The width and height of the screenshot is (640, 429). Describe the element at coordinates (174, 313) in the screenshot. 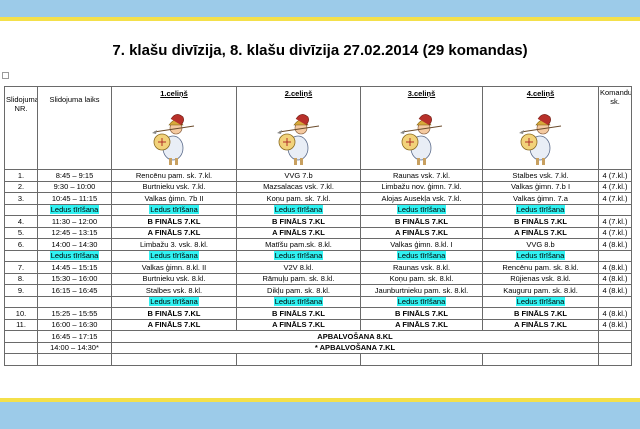

I see `cell-lane-1: B FINĀLS 7.KL` at that location.